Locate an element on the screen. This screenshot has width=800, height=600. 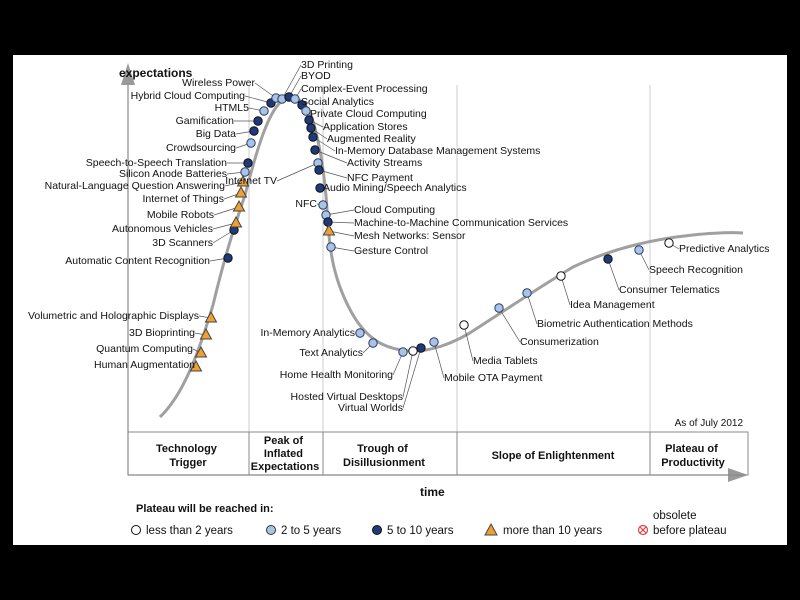
legend-label: 2 to 5 years is located at coordinates (311, 531).